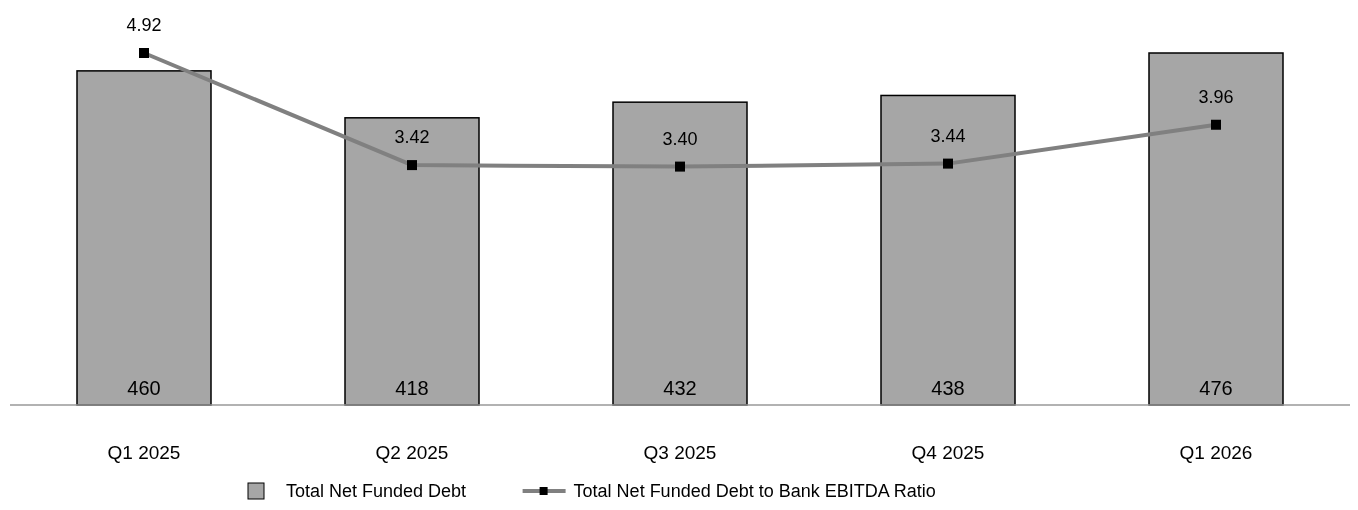 This screenshot has width=1358, height=510. Describe the element at coordinates (376, 491) in the screenshot. I see `legend-label: Total Net Funded Debt` at that location.